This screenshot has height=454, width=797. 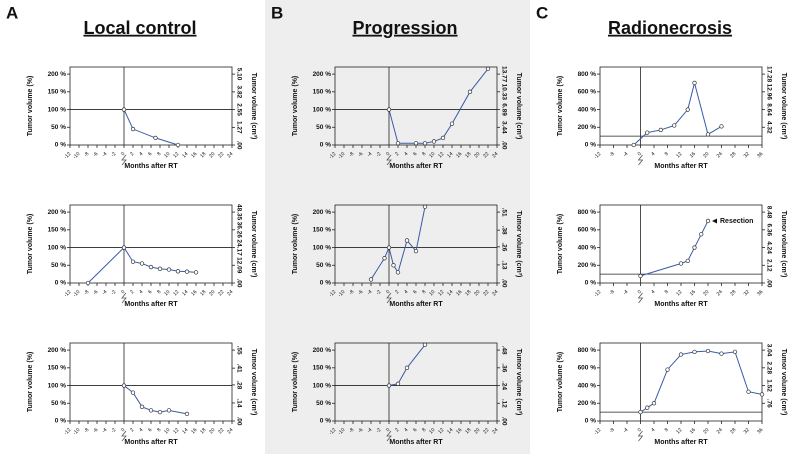 What do you see at coordinates (503, 109) in the screenshot?
I see `y2-tick-label: 6.89` at bounding box center [503, 109].